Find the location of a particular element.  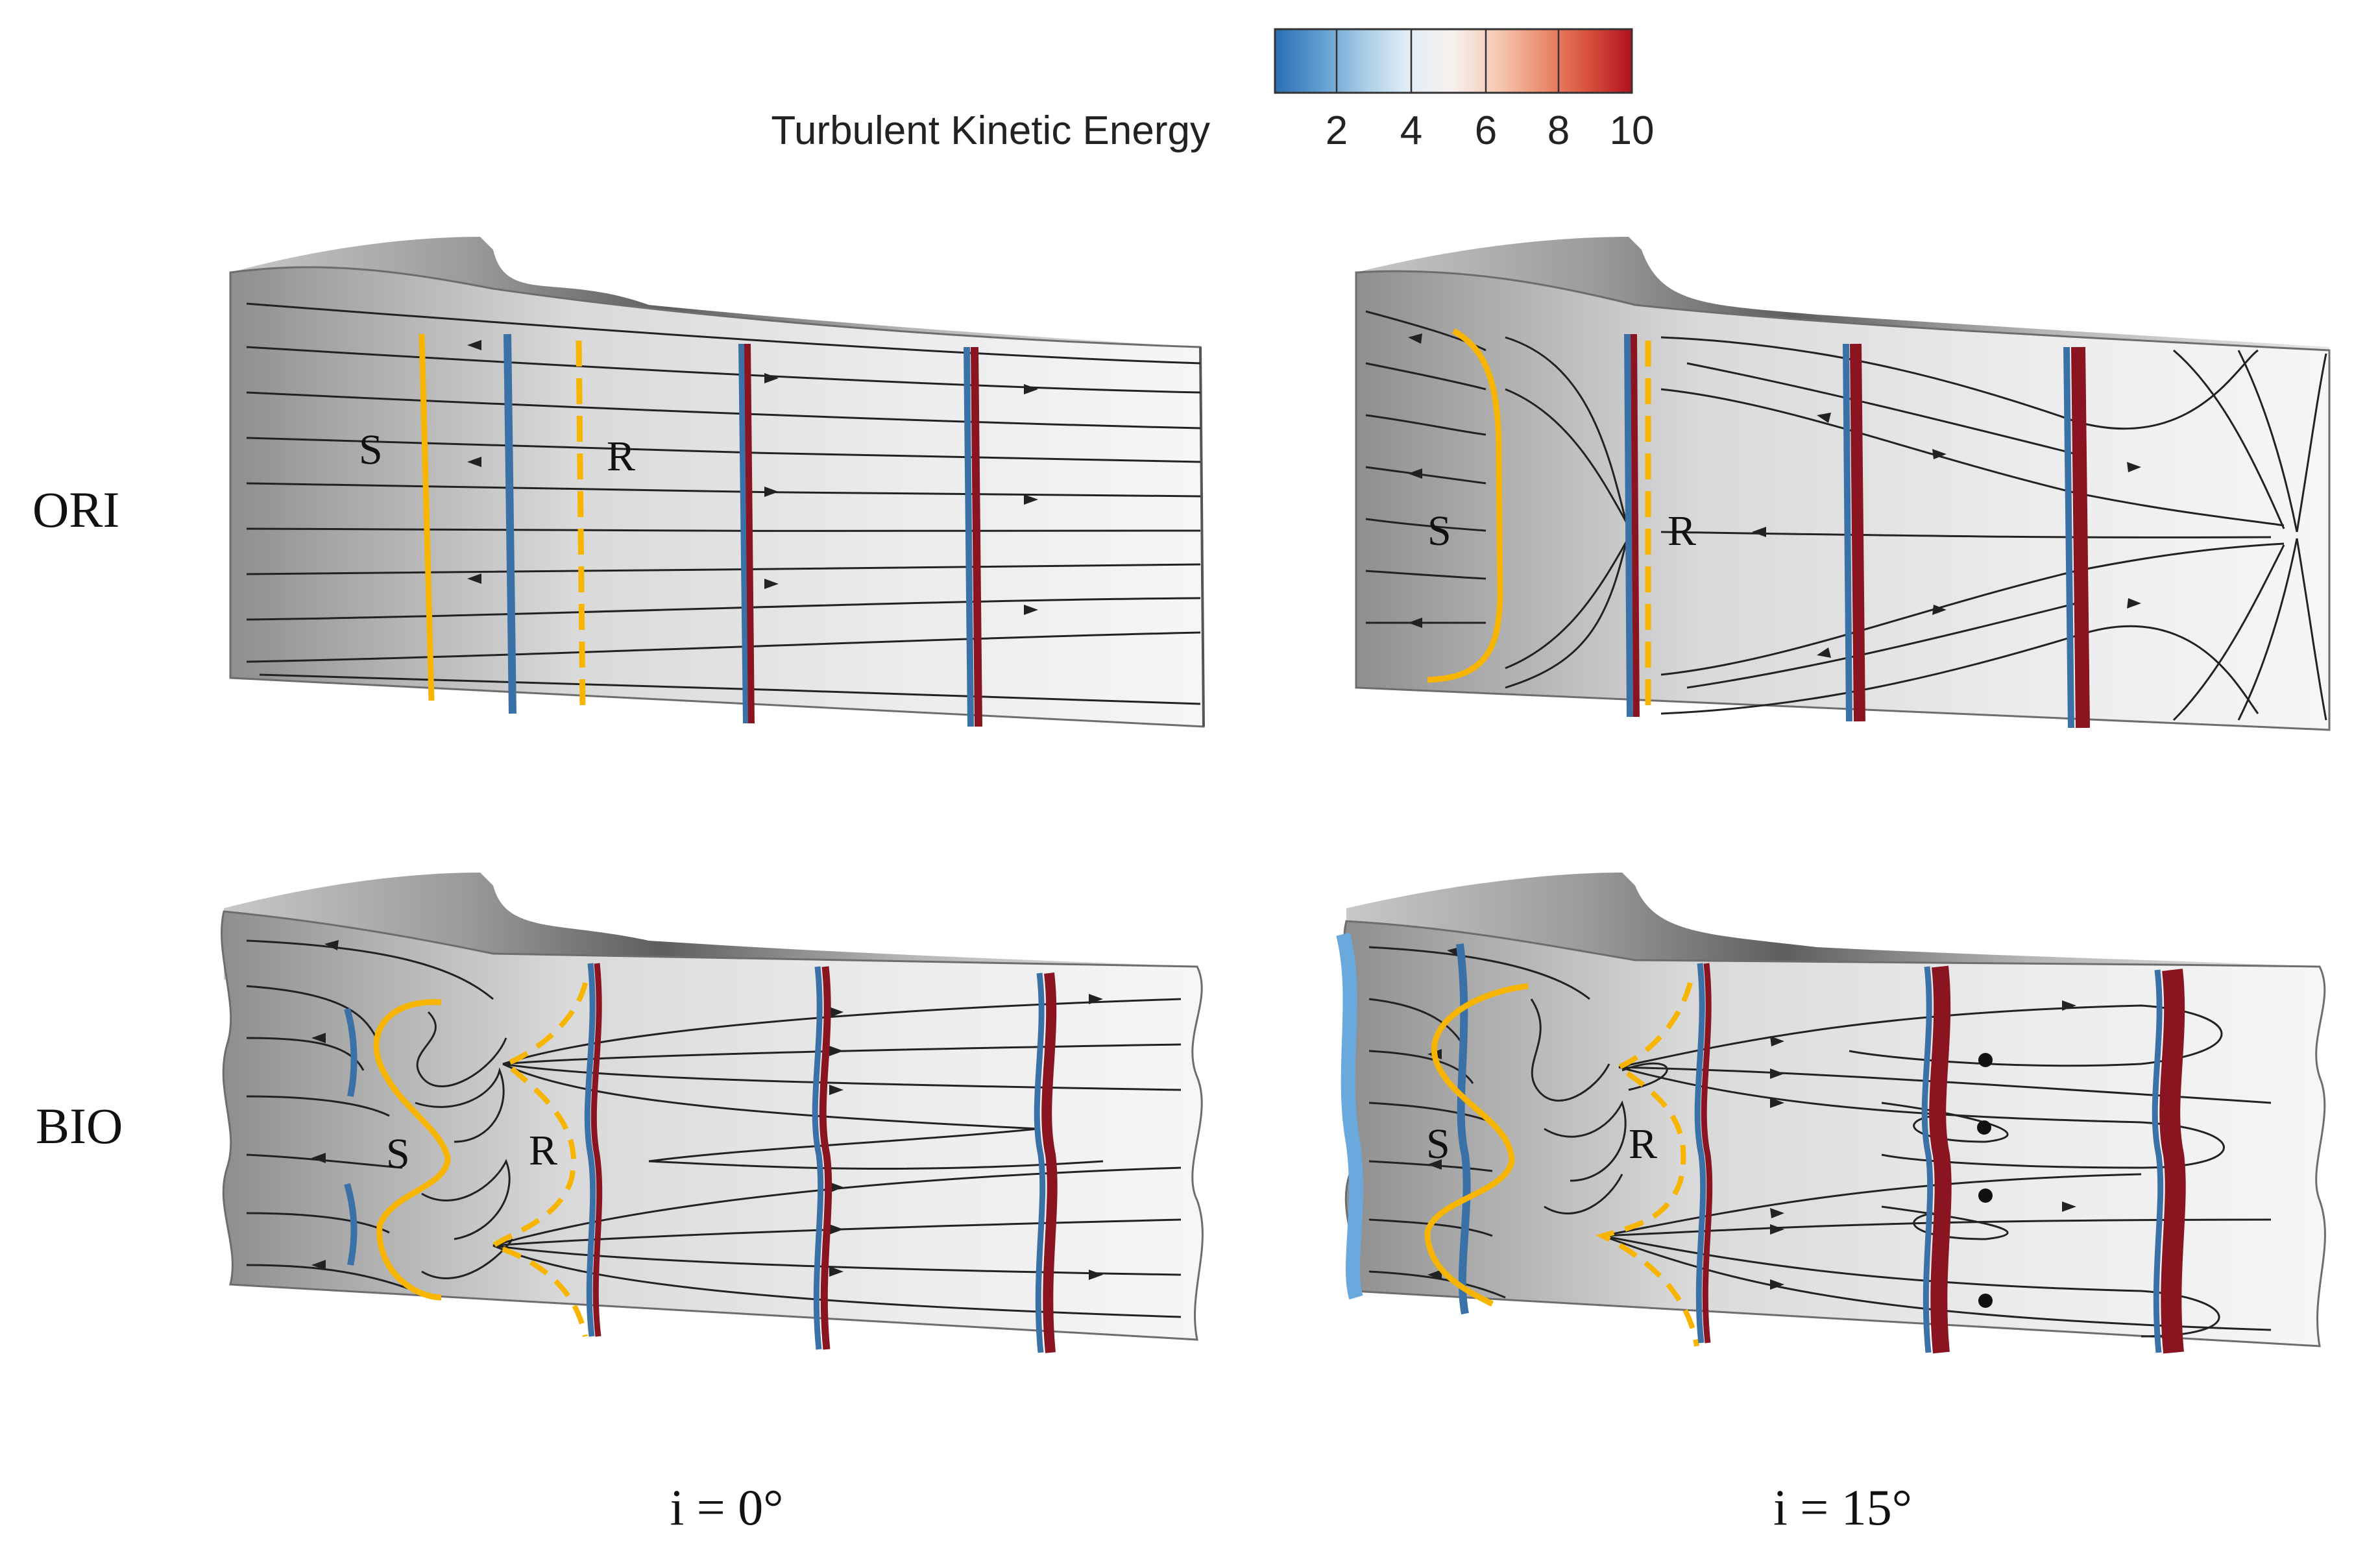

panel-ori-i0: S R is located at coordinates (717, 482).